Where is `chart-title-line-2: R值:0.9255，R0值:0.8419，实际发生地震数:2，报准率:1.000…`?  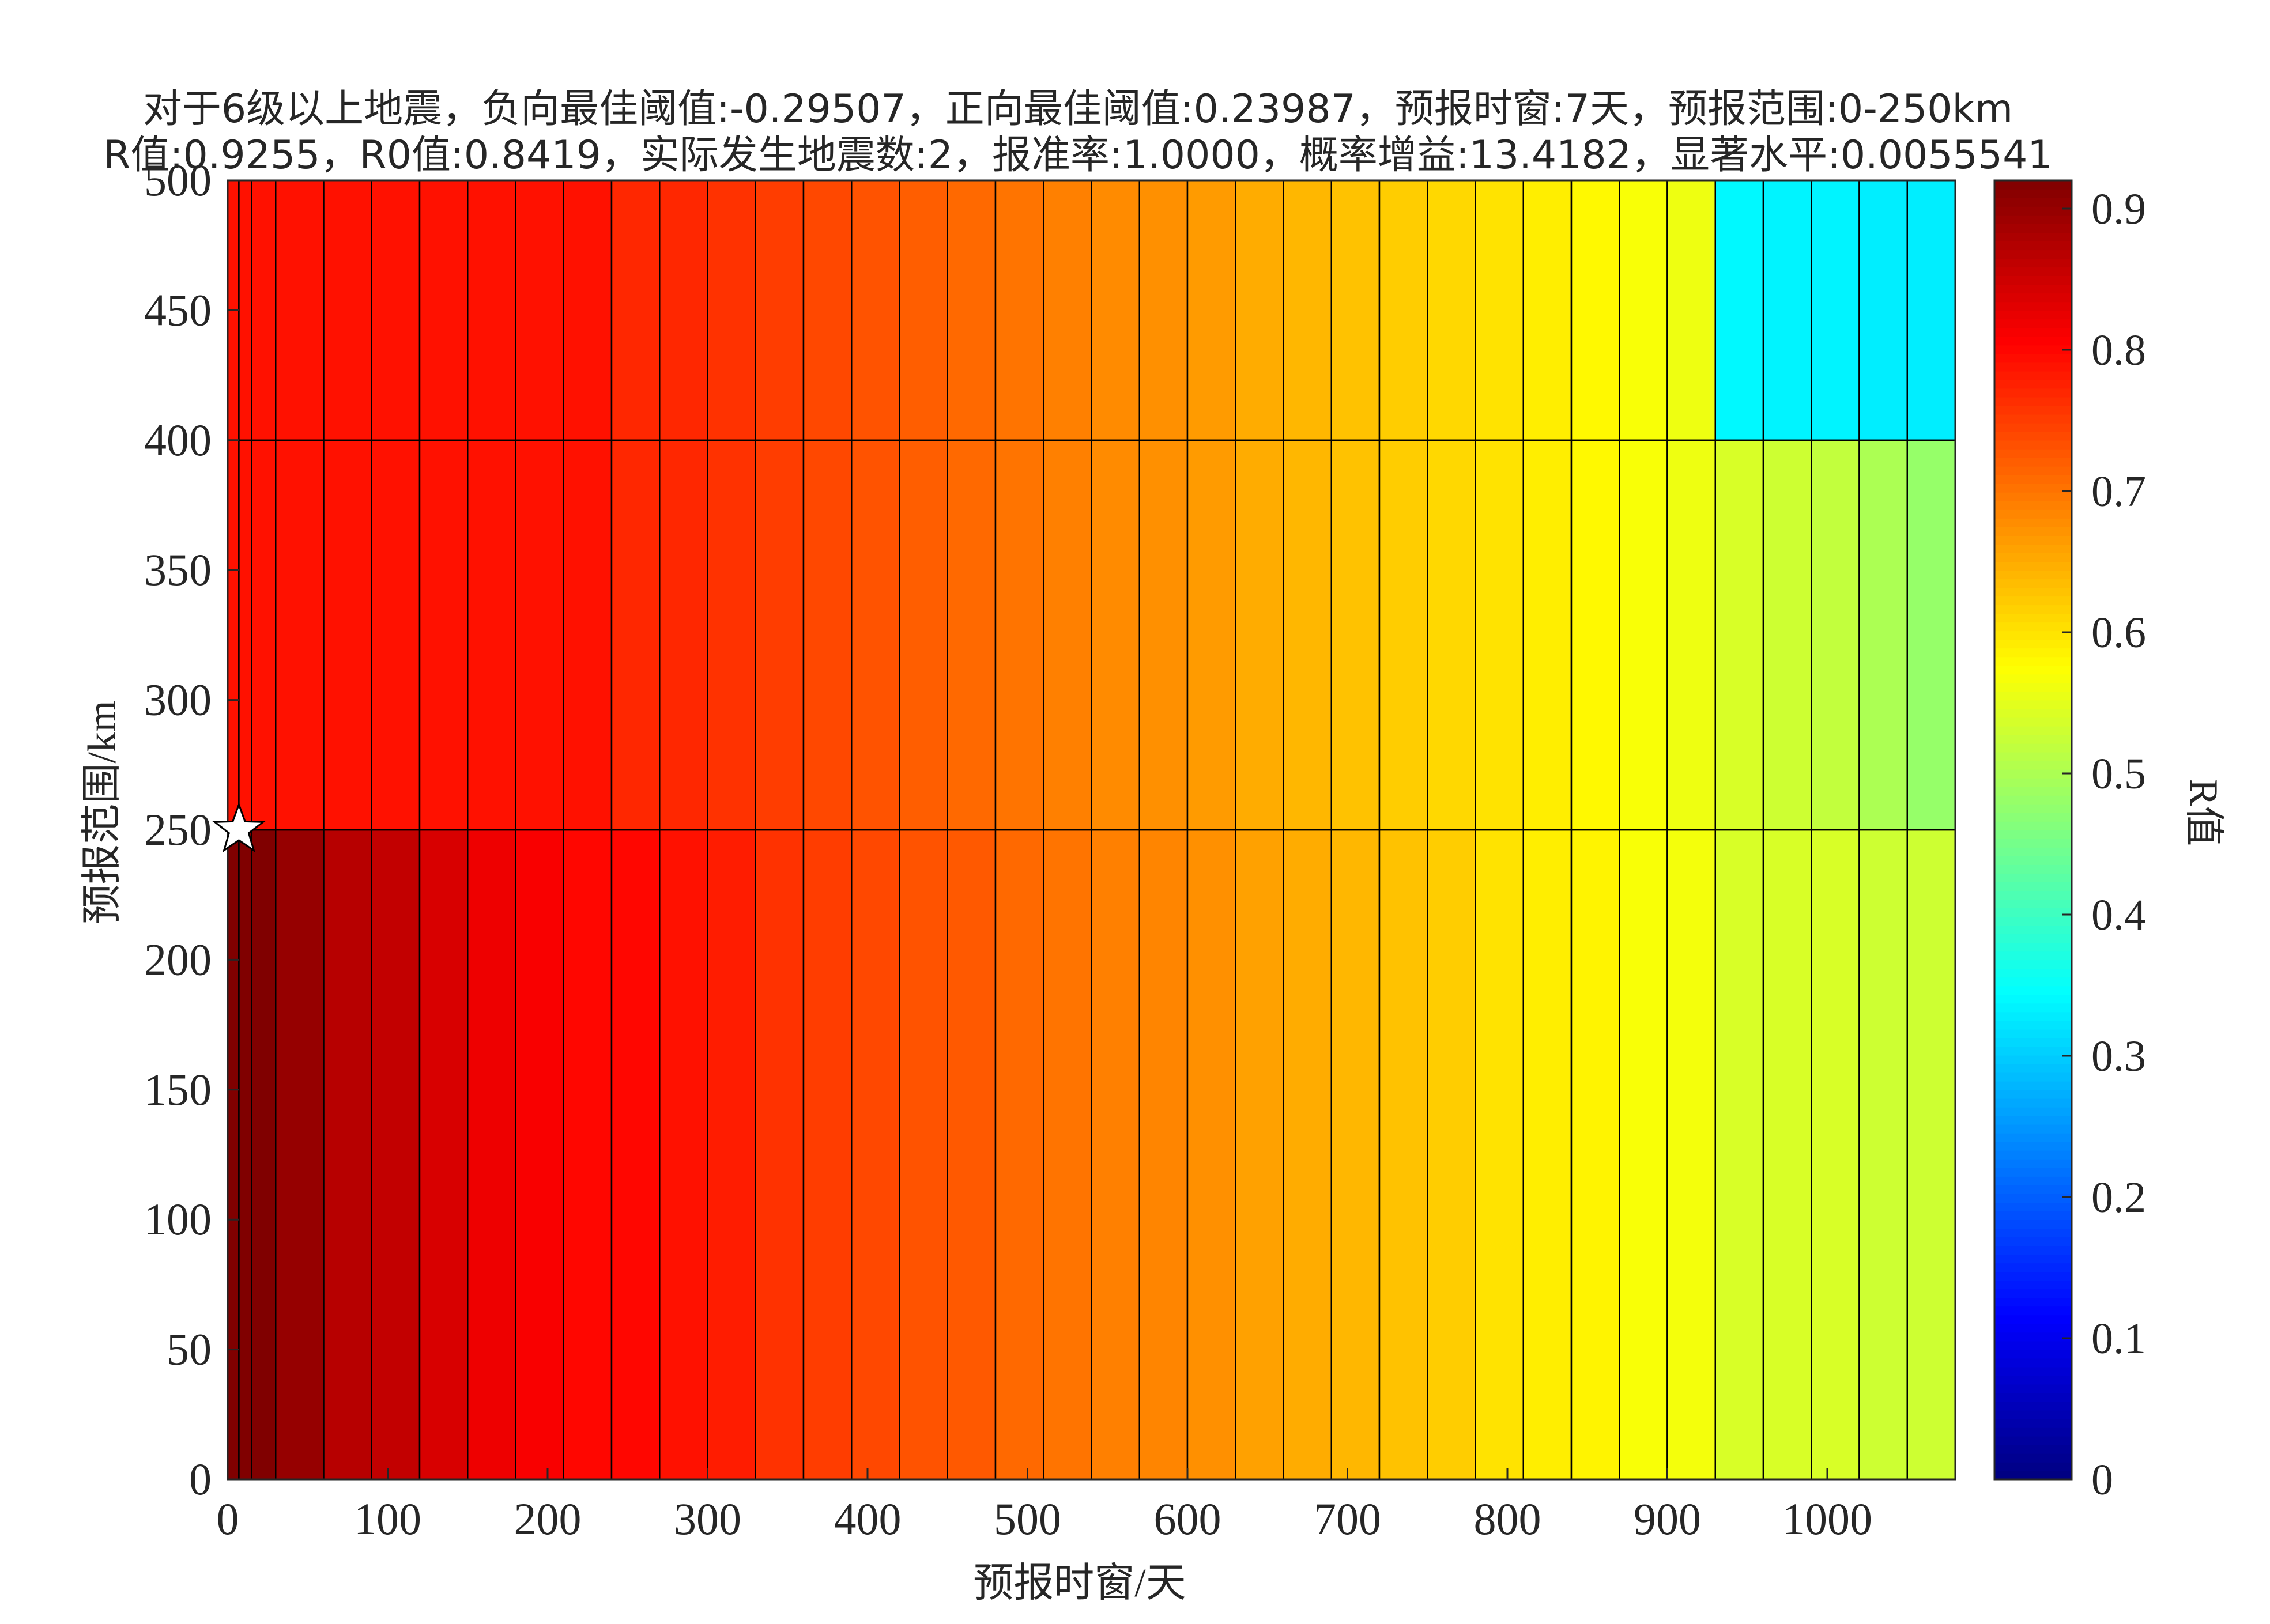
chart-title-line-2: R值:0.9255，R0值:0.8419，实际发生地震数:2，报准率:1.000… is located at coordinates (1077, 155).